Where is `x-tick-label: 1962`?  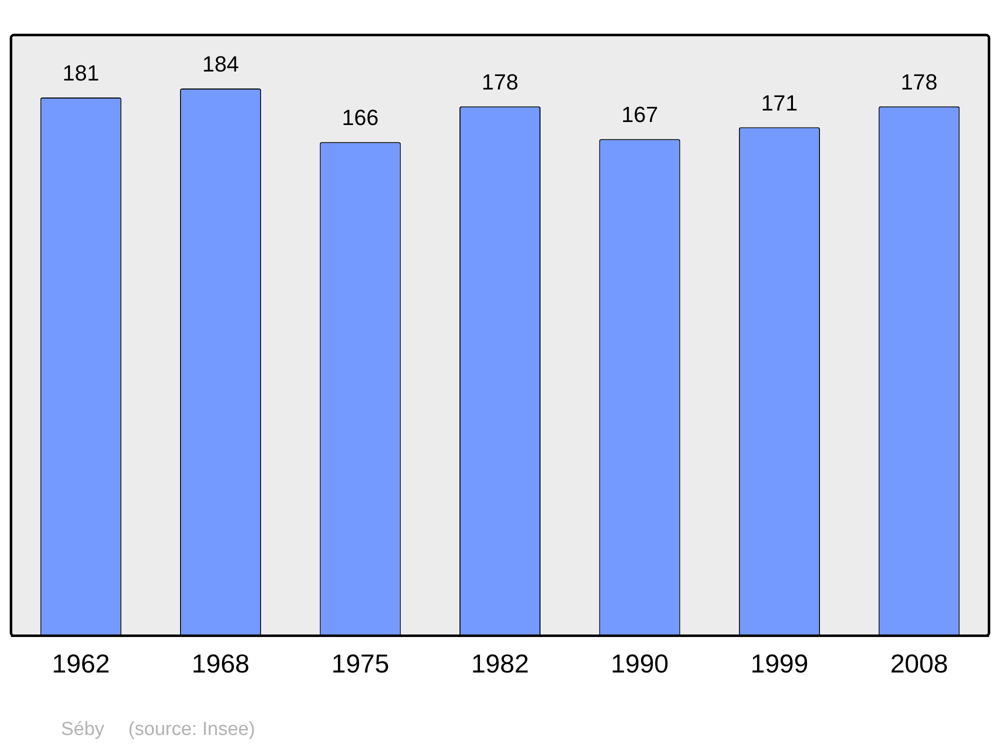 x-tick-label: 1962 is located at coordinates (81, 663).